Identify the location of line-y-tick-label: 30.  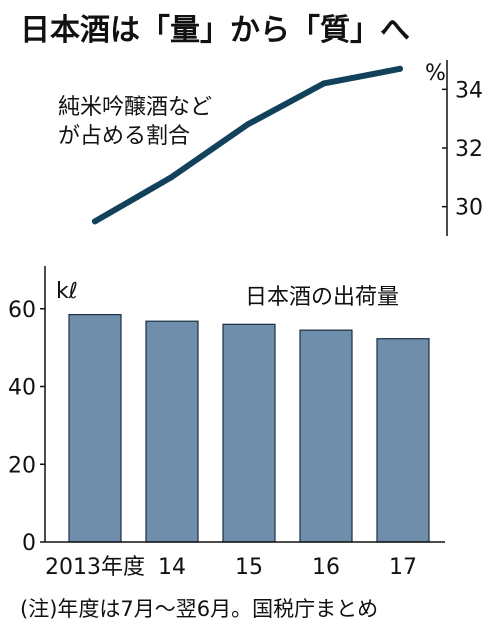
(469, 208).